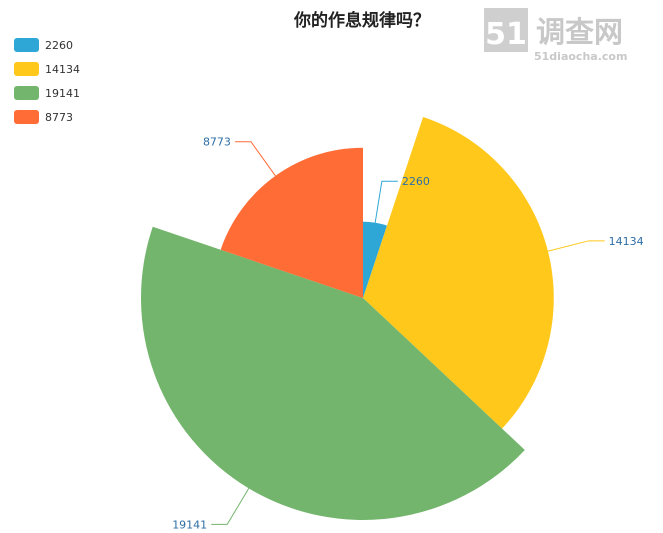 This screenshot has width=663, height=533. I want to click on watermark-url: 51diaocha.com, so click(580, 56).